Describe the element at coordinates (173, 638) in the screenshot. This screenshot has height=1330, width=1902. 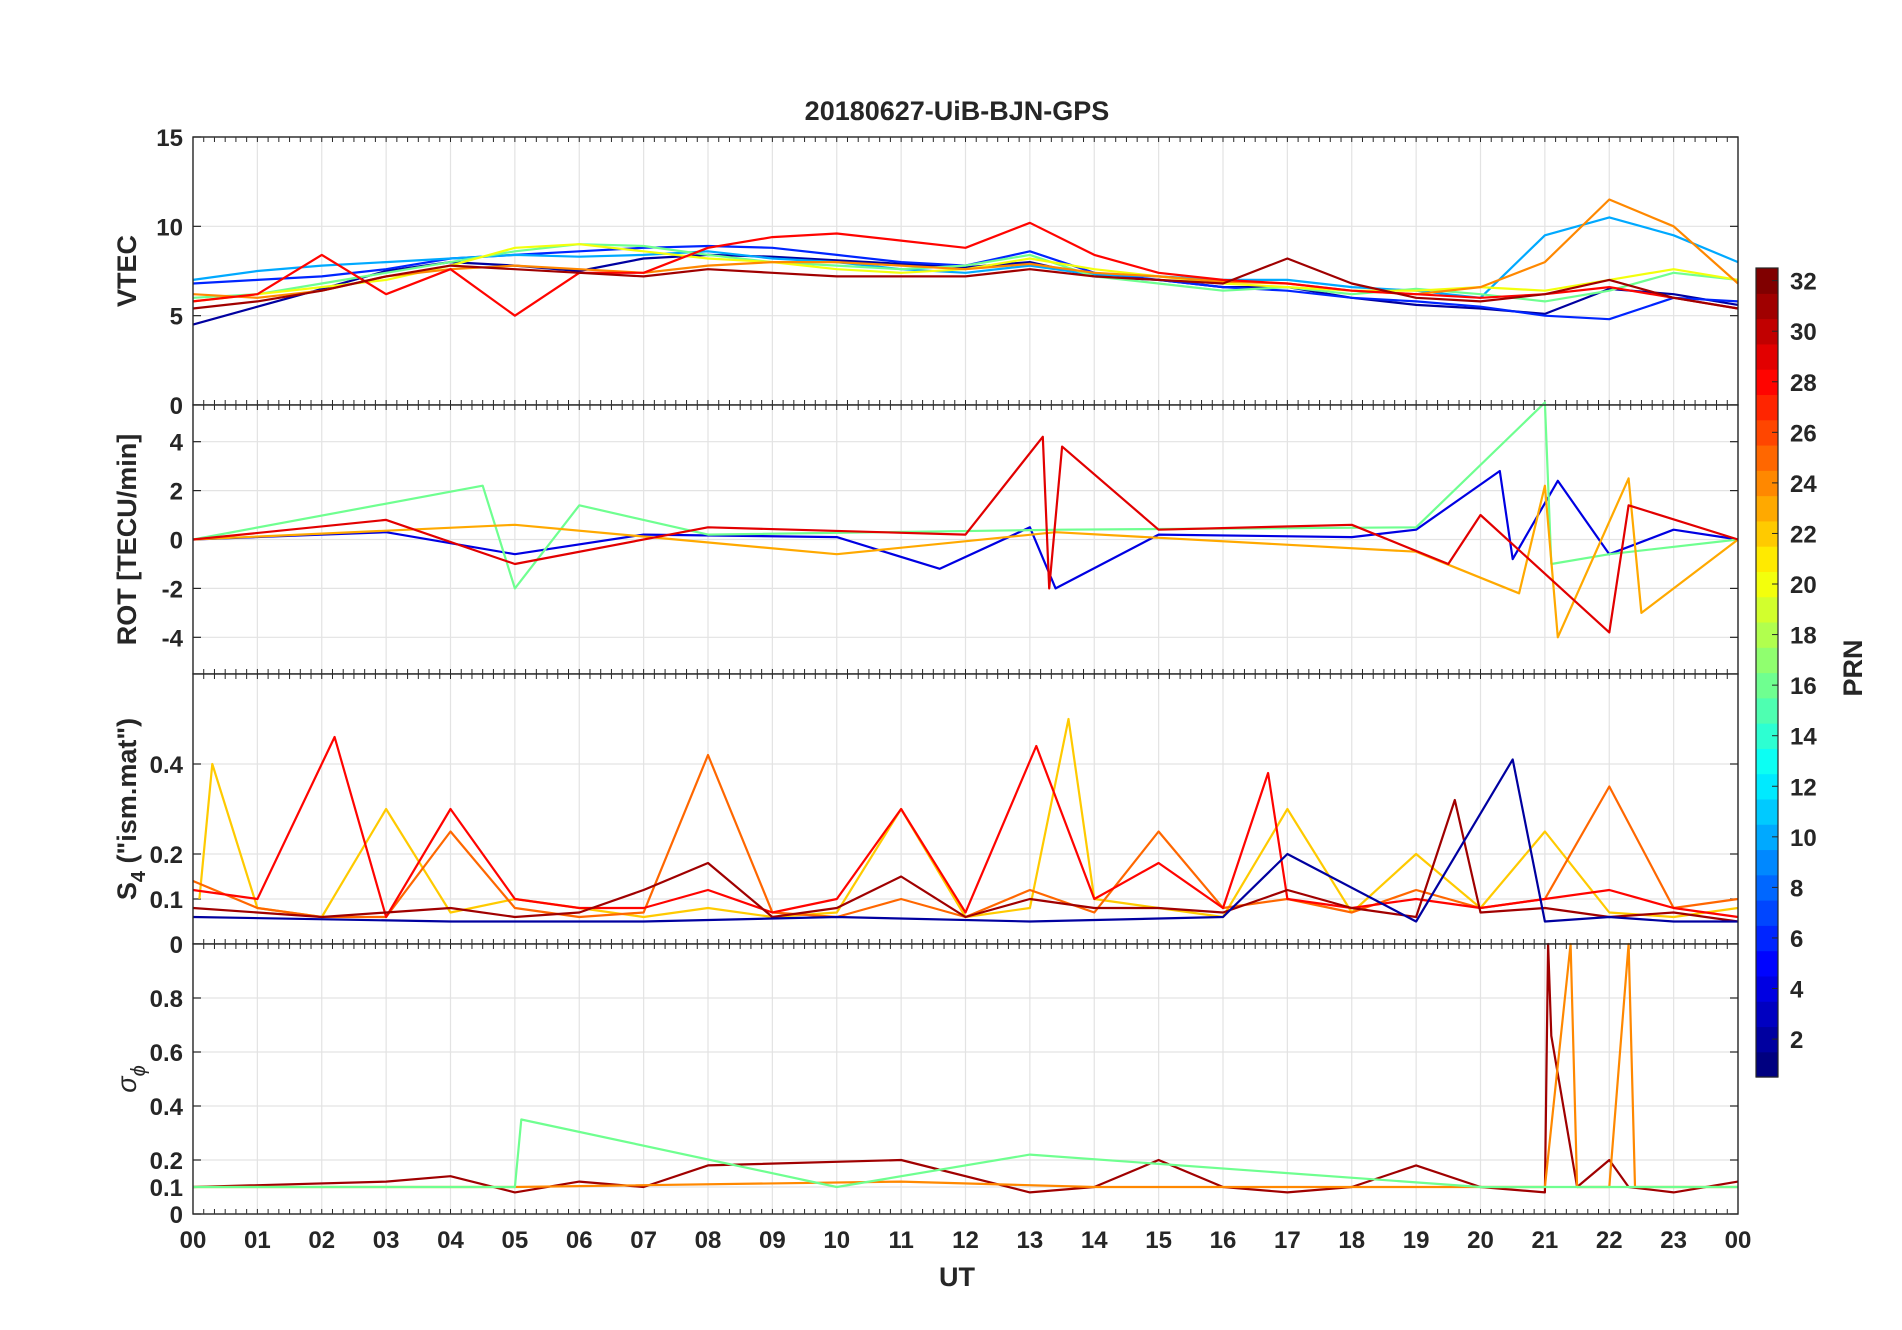
I see `y-tick-label: -4` at that location.